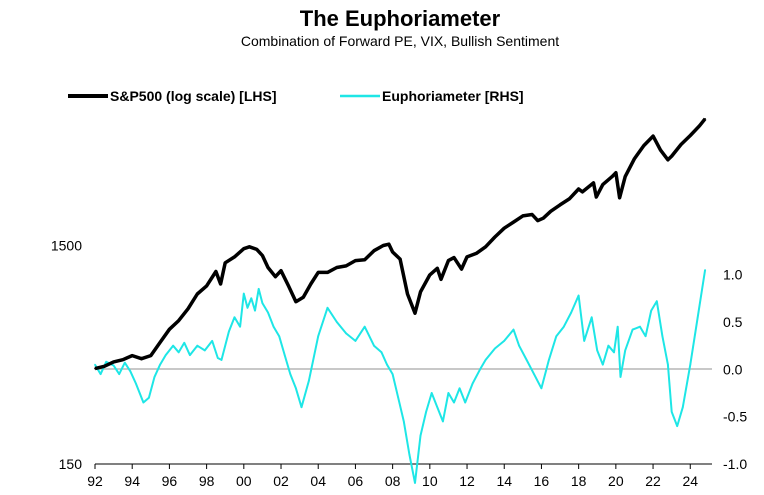  I want to click on left-tick-label: 1500, so click(66, 246).